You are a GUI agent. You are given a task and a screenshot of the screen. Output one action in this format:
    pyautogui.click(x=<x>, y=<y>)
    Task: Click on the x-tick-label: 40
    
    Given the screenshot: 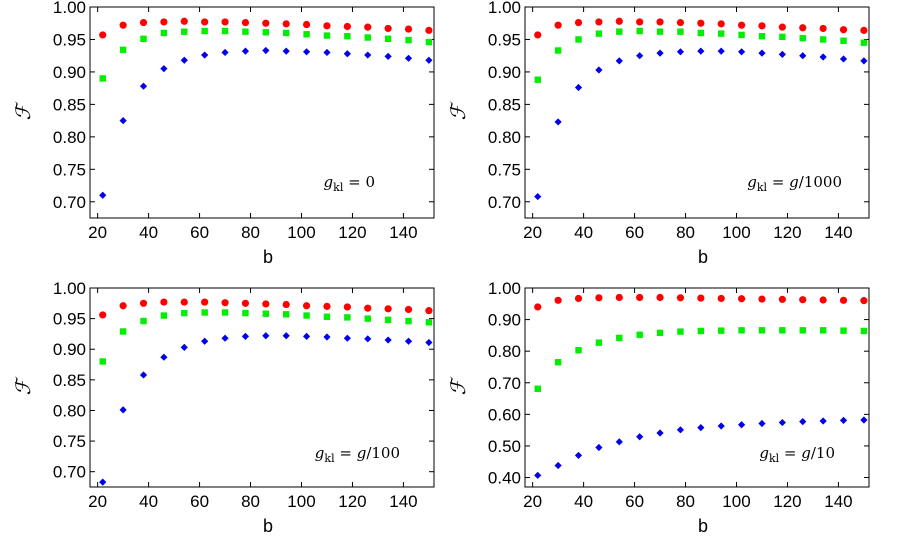 What is the action you would take?
    pyautogui.click(x=583, y=232)
    